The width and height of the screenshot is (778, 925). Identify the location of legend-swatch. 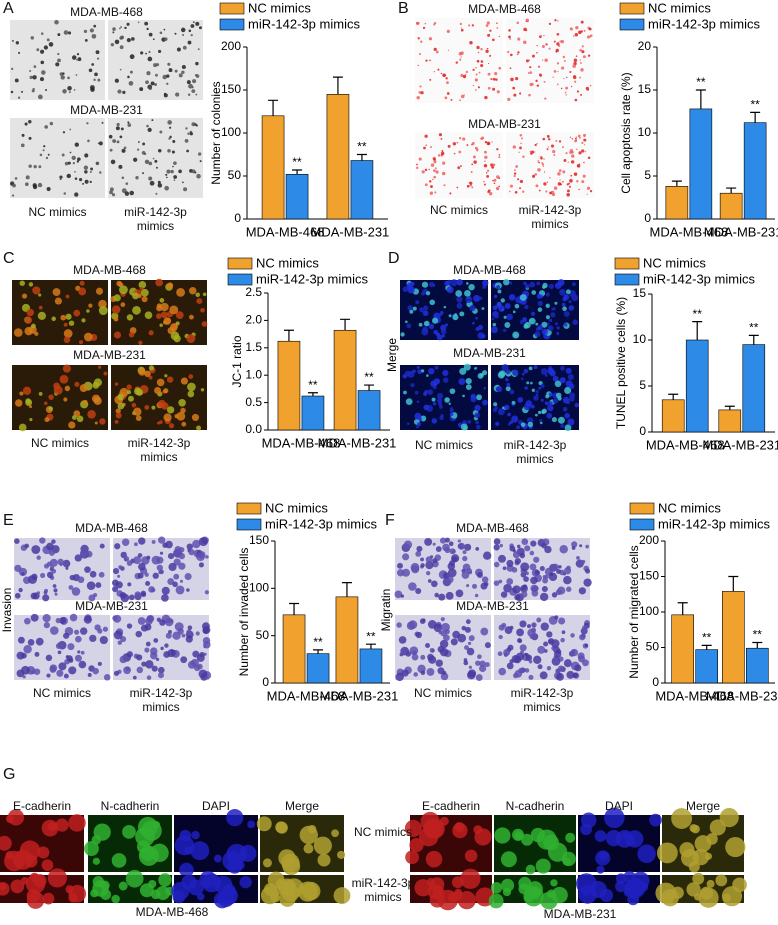
(249, 508).